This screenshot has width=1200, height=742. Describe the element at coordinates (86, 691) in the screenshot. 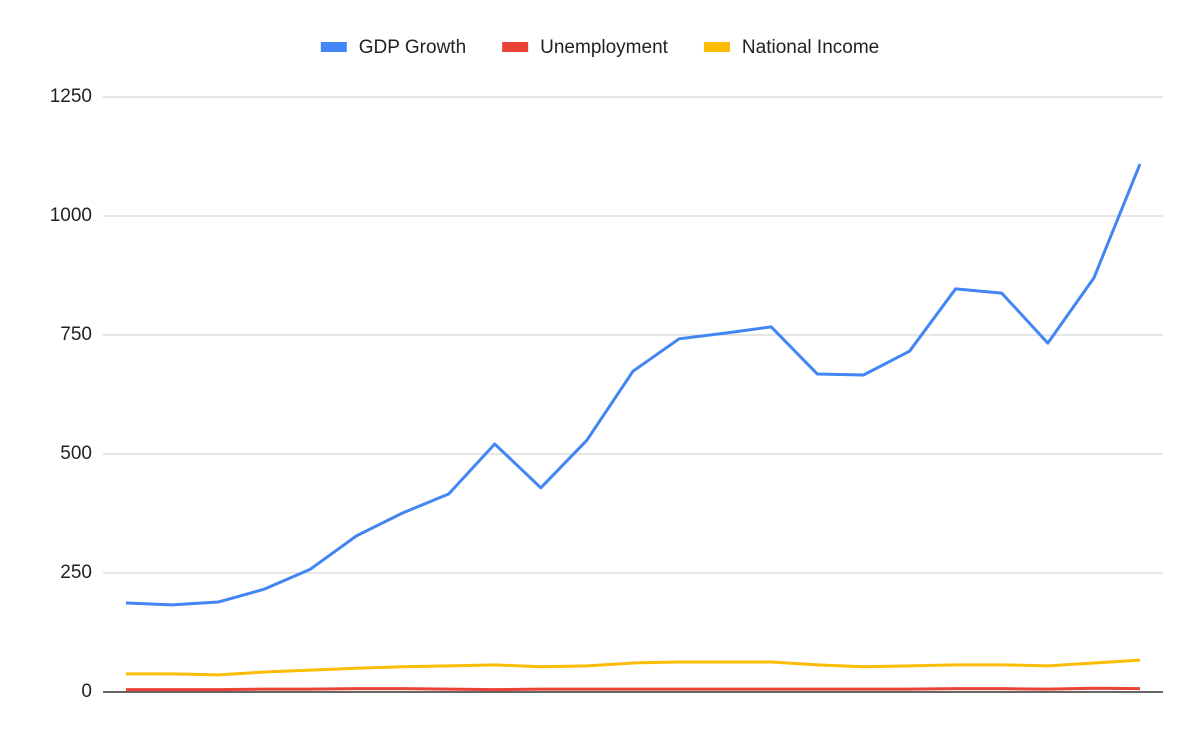

I see `y-tick-label: 0` at that location.